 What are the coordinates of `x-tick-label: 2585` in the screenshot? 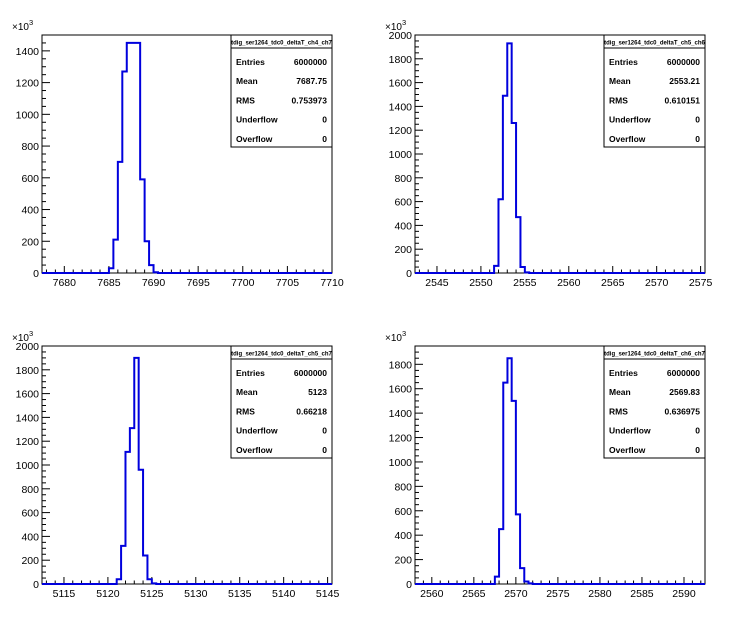 It's located at (642, 594).